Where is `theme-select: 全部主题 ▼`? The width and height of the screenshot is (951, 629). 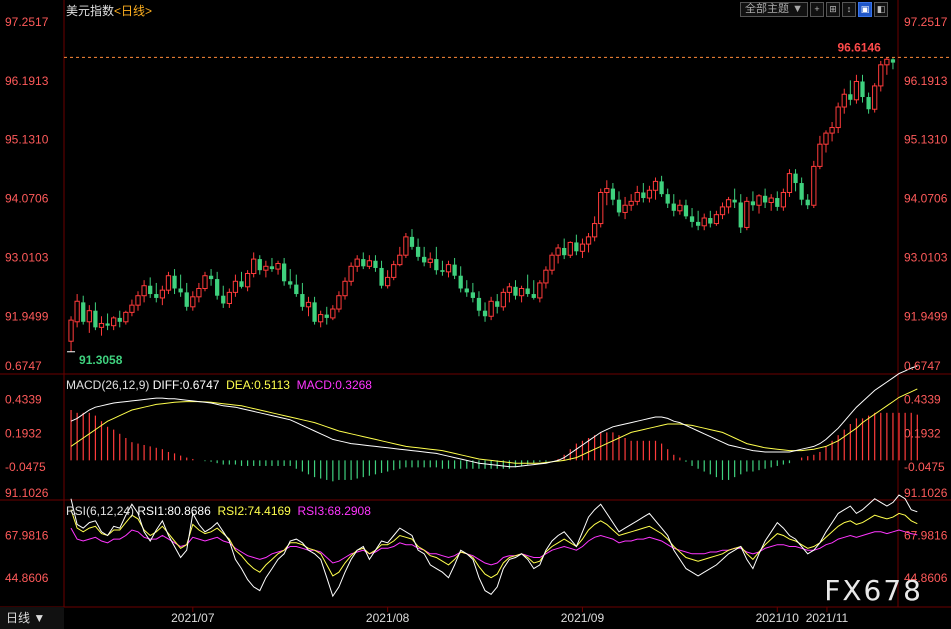
theme-select: 全部主题 ▼ is located at coordinates (774, 9).